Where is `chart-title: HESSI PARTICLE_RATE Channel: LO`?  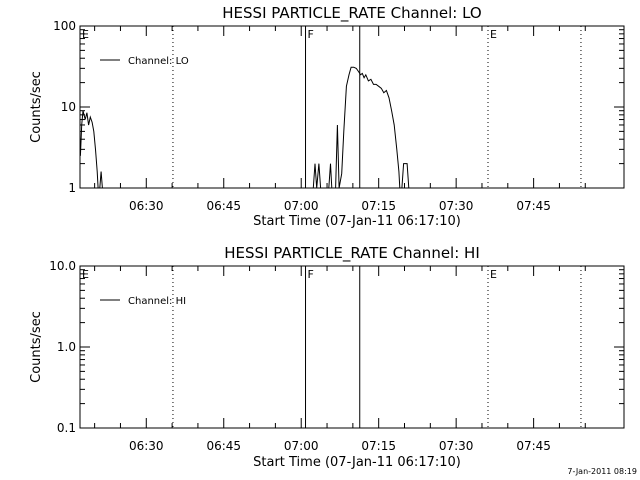 chart-title: HESSI PARTICLE_RATE Channel: LO is located at coordinates (351, 13).